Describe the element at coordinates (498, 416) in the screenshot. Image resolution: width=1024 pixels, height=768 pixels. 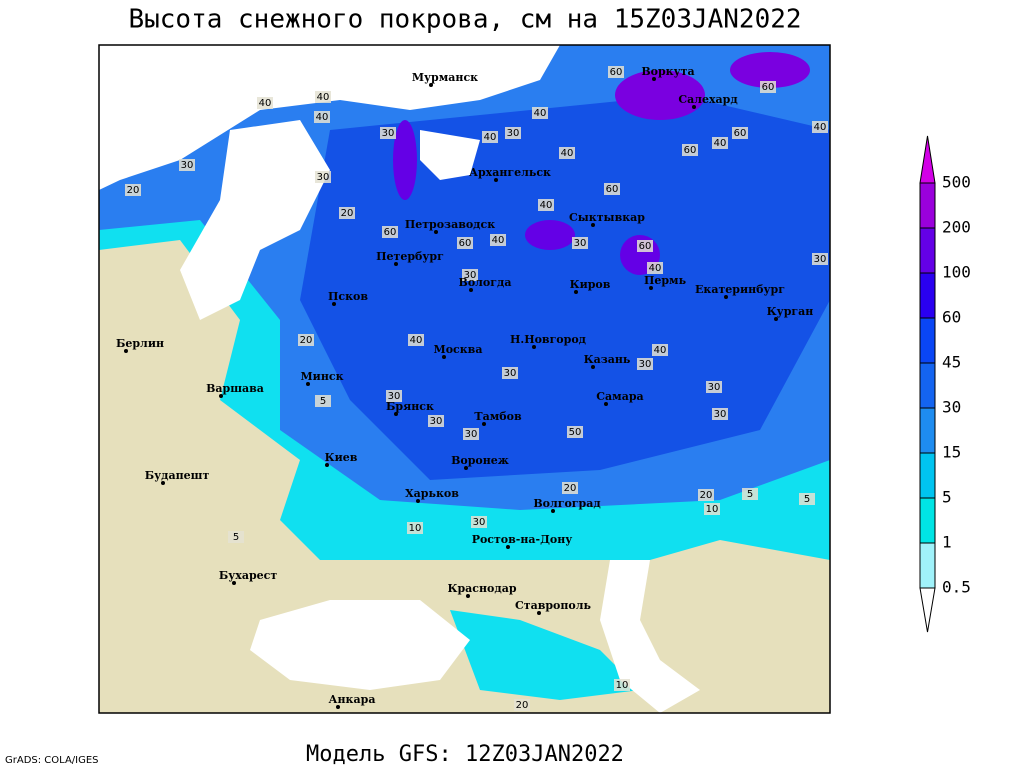
I see `city-label: Тамбов` at that location.